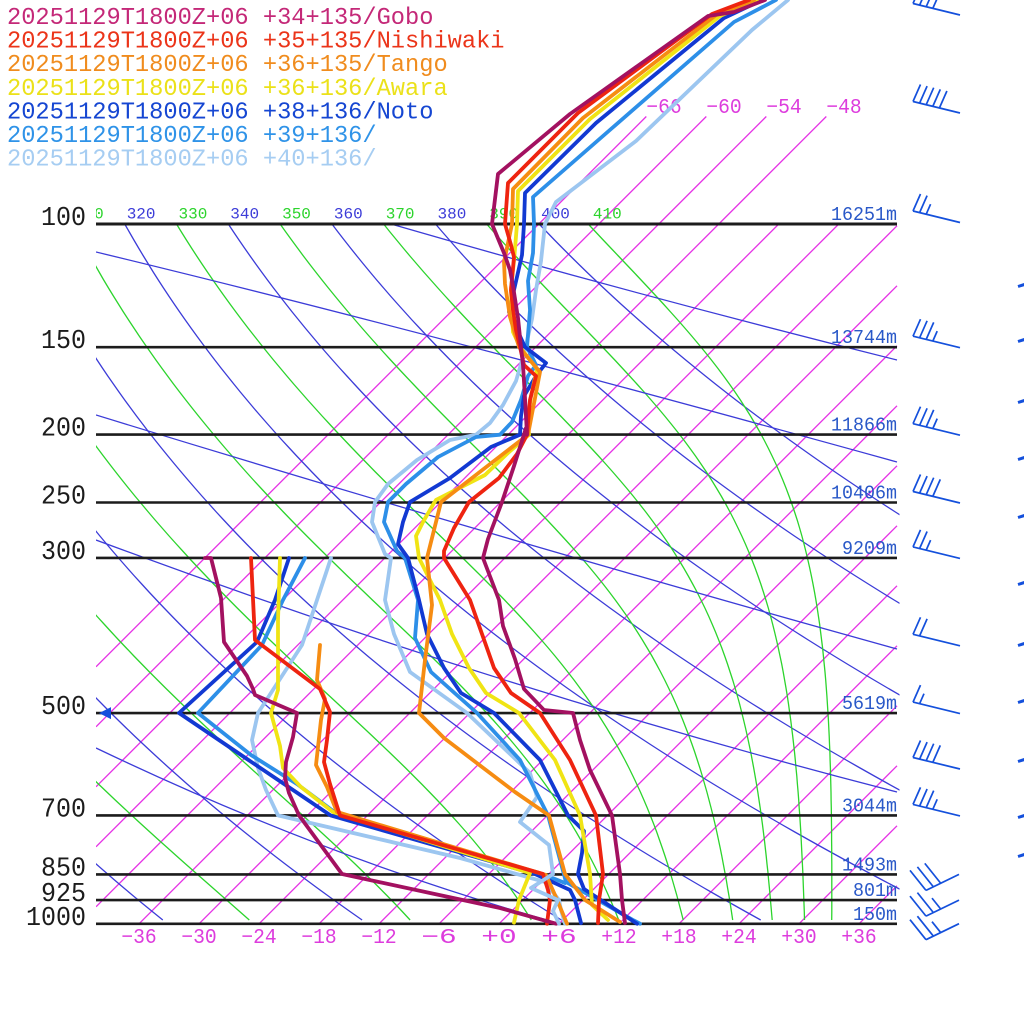 This screenshot has height=1024, width=1024. Describe the element at coordinates (192, 160) in the screenshot. I see `svg-text: 20251129T1800Z+06 +40+136/` at that location.